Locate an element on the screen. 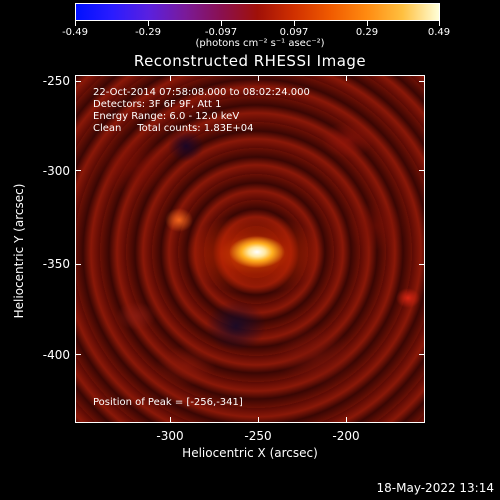 This screenshot has height=500, width=500. colorbar-tick-label: -0.097 is located at coordinates (221, 32).